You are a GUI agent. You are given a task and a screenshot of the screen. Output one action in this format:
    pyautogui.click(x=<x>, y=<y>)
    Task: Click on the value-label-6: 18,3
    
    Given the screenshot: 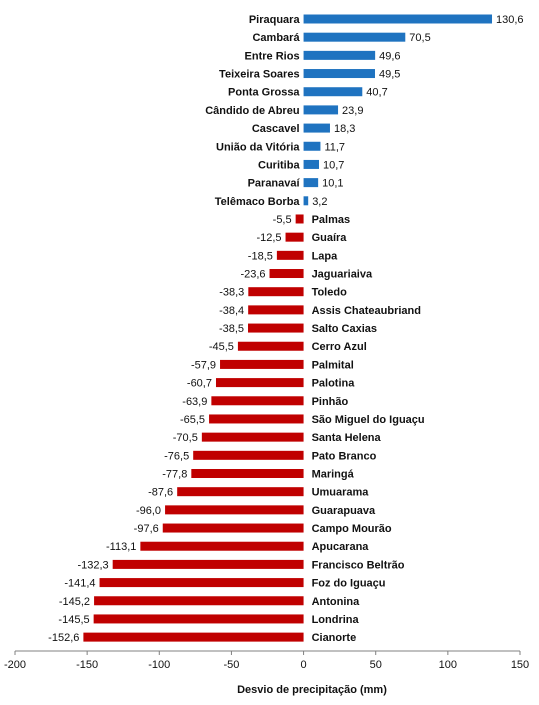 What is the action you would take?
    pyautogui.click(x=344, y=129)
    